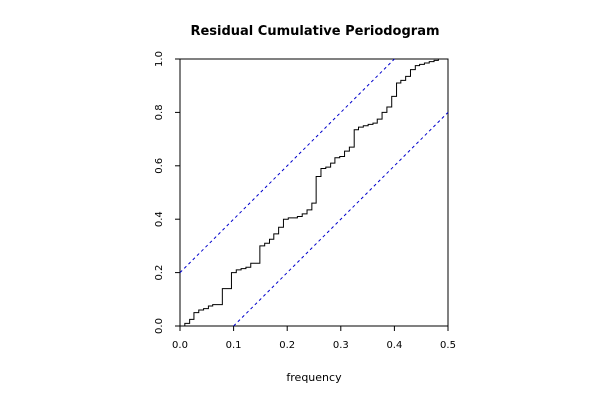 Image resolution: width=599 pixels, height=405 pixels. I want to click on x-axis-label: frequency, so click(314, 377).